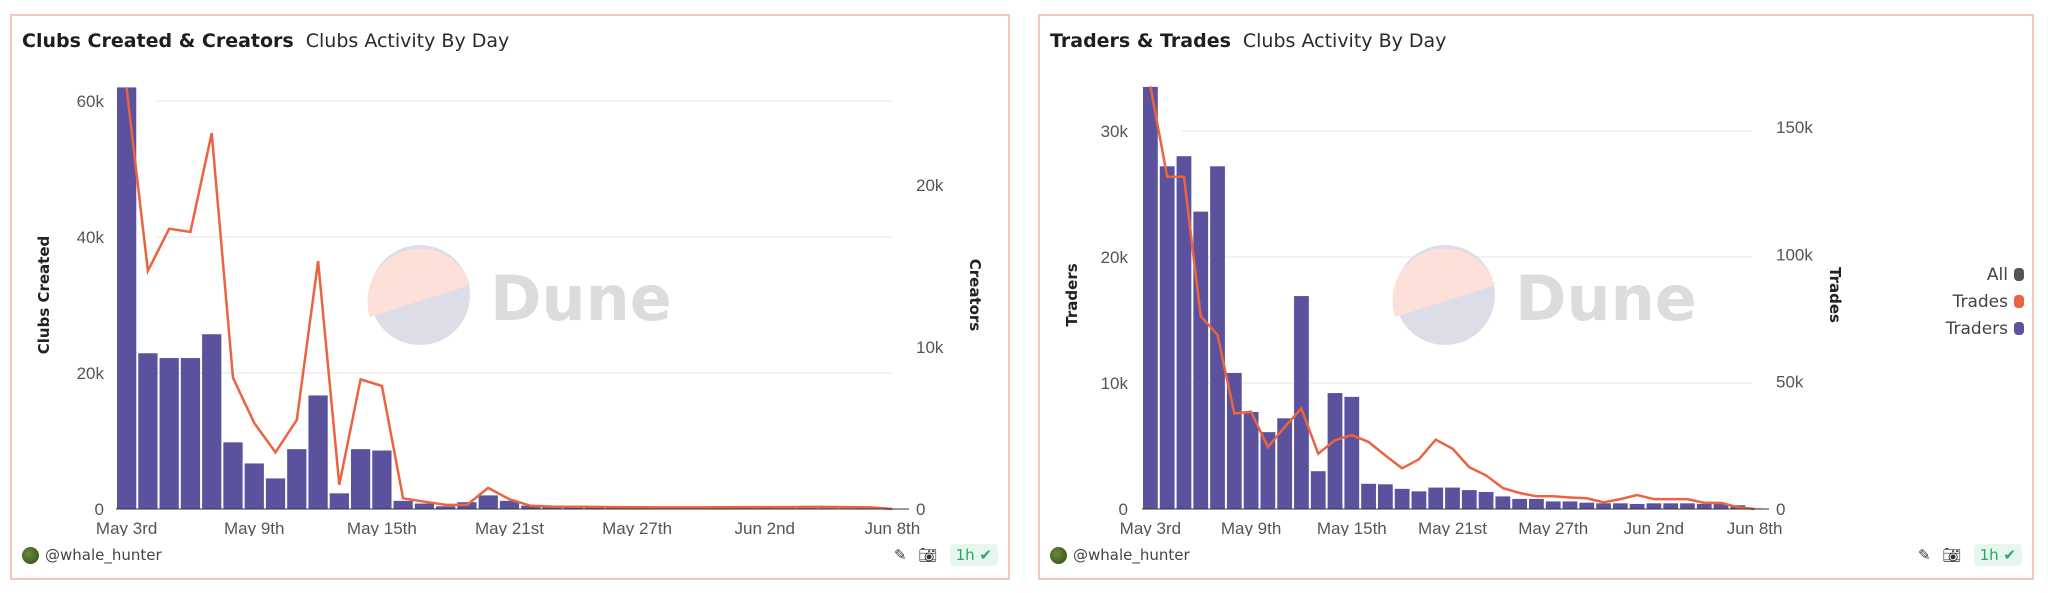  I want to click on legend-label: Trades, so click(1980, 301).